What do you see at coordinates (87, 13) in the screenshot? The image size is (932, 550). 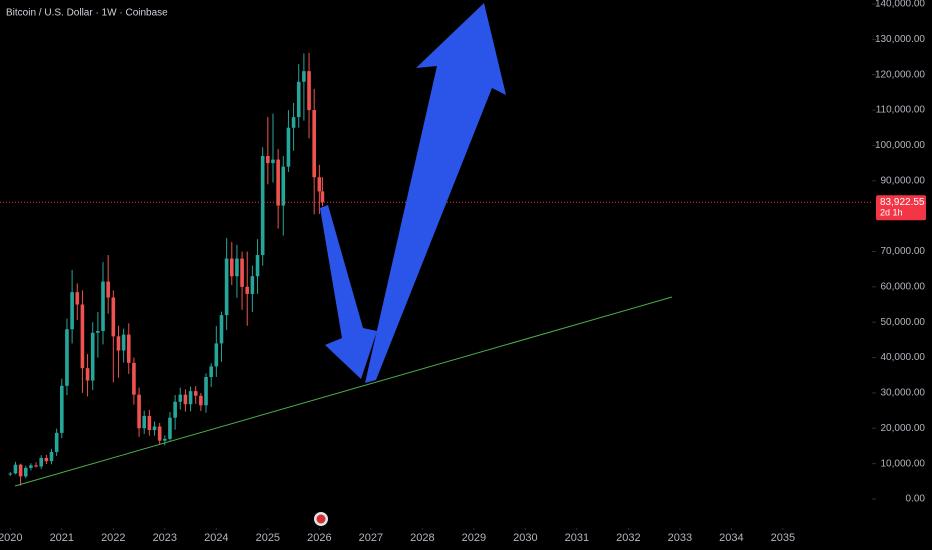 I see `chart-title: Bitcoin / U.S. Dollar · 1W · Coinbase` at bounding box center [87, 13].